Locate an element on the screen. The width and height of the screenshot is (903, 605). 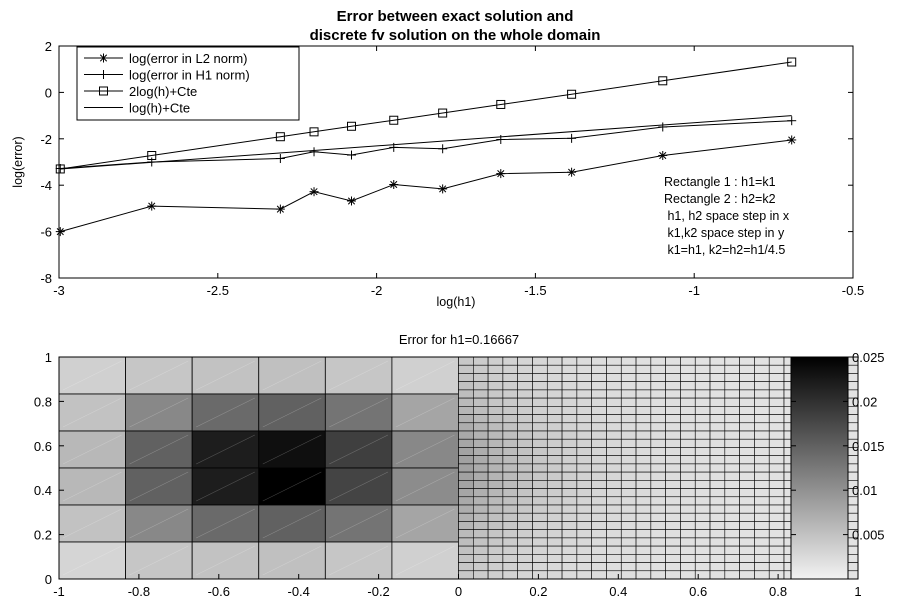
series-4-line is located at coordinates (426, 142).